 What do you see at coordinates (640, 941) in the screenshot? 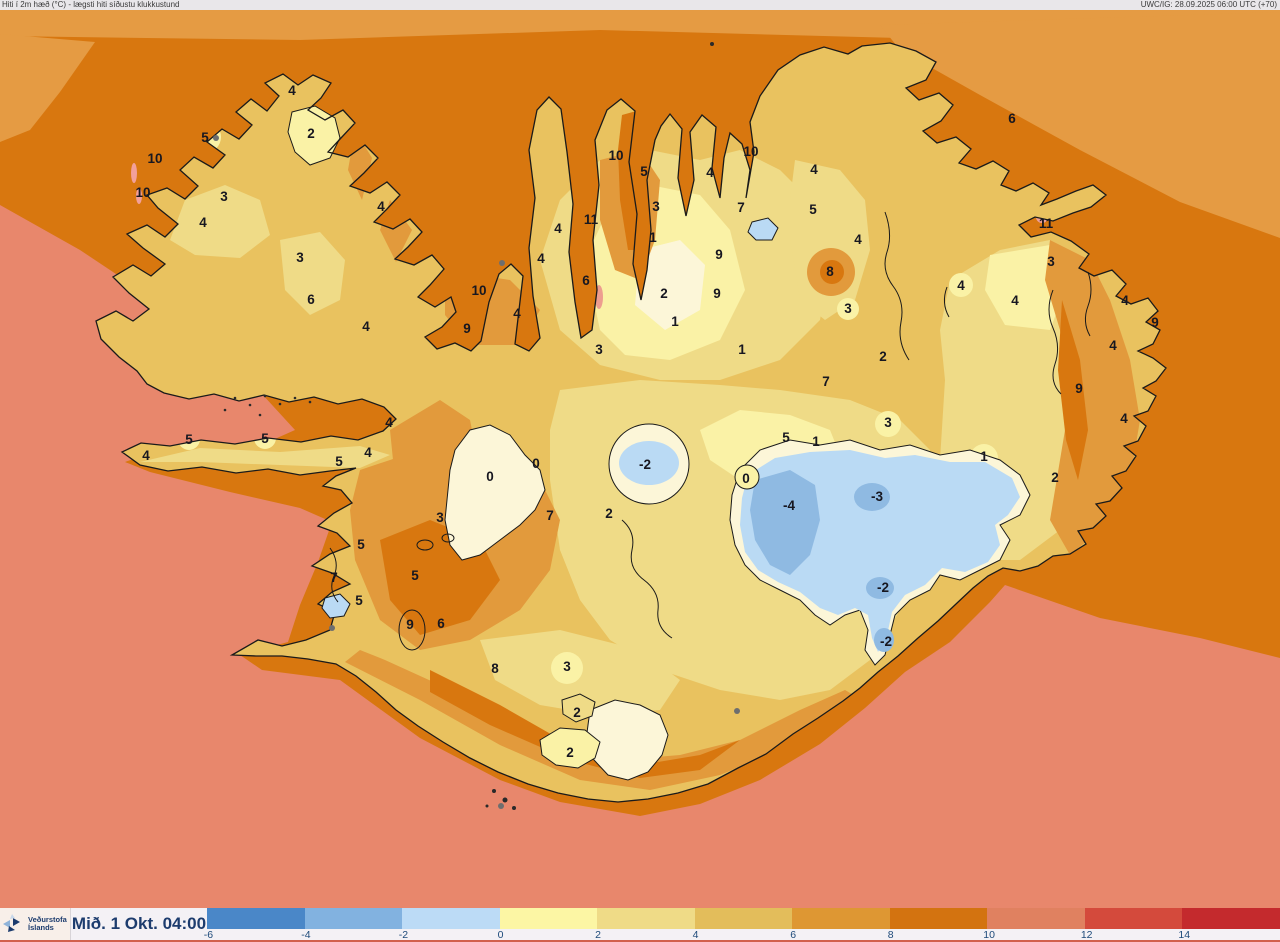
I see `bottom-divider` at bounding box center [640, 941].